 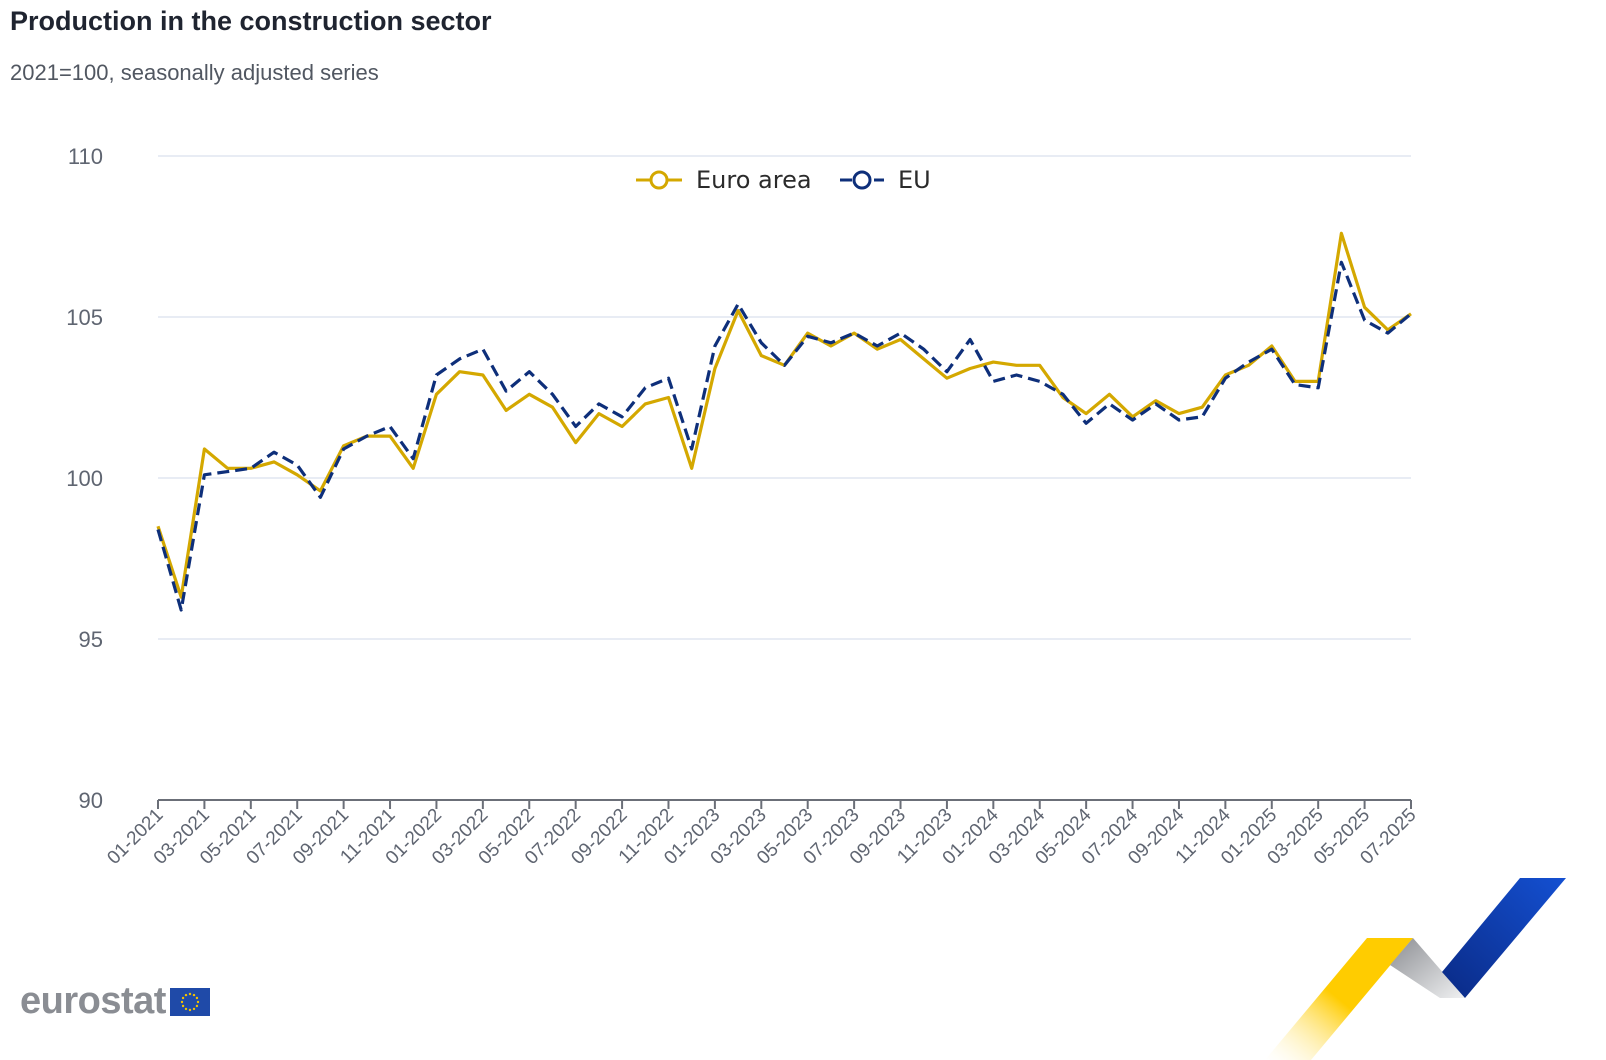 I want to click on chart-title: Production in the construction sector, so click(x=251, y=21).